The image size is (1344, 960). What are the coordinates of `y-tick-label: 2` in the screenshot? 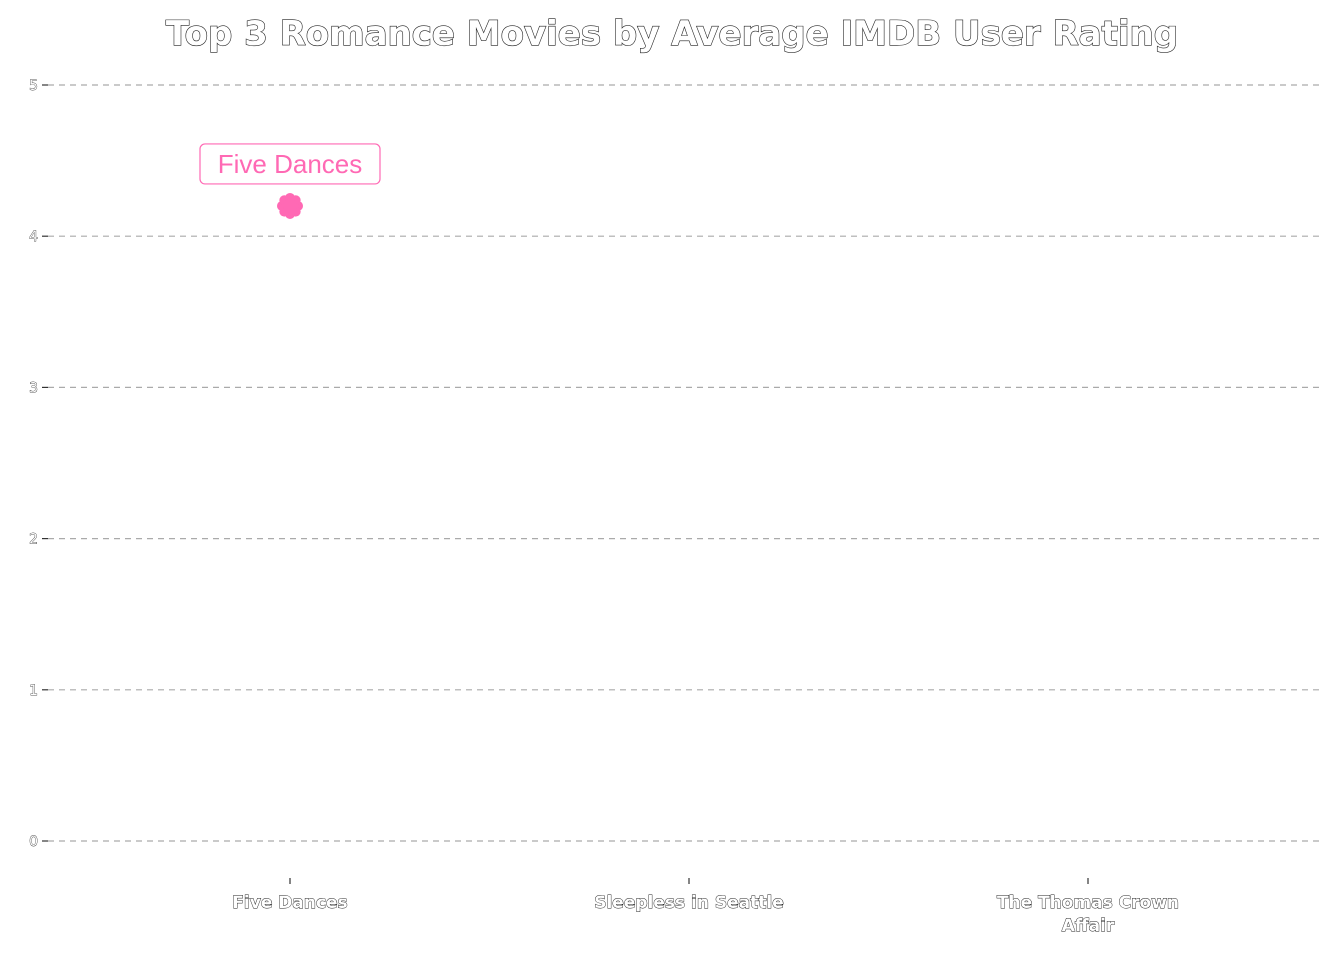 It's located at (33, 540).